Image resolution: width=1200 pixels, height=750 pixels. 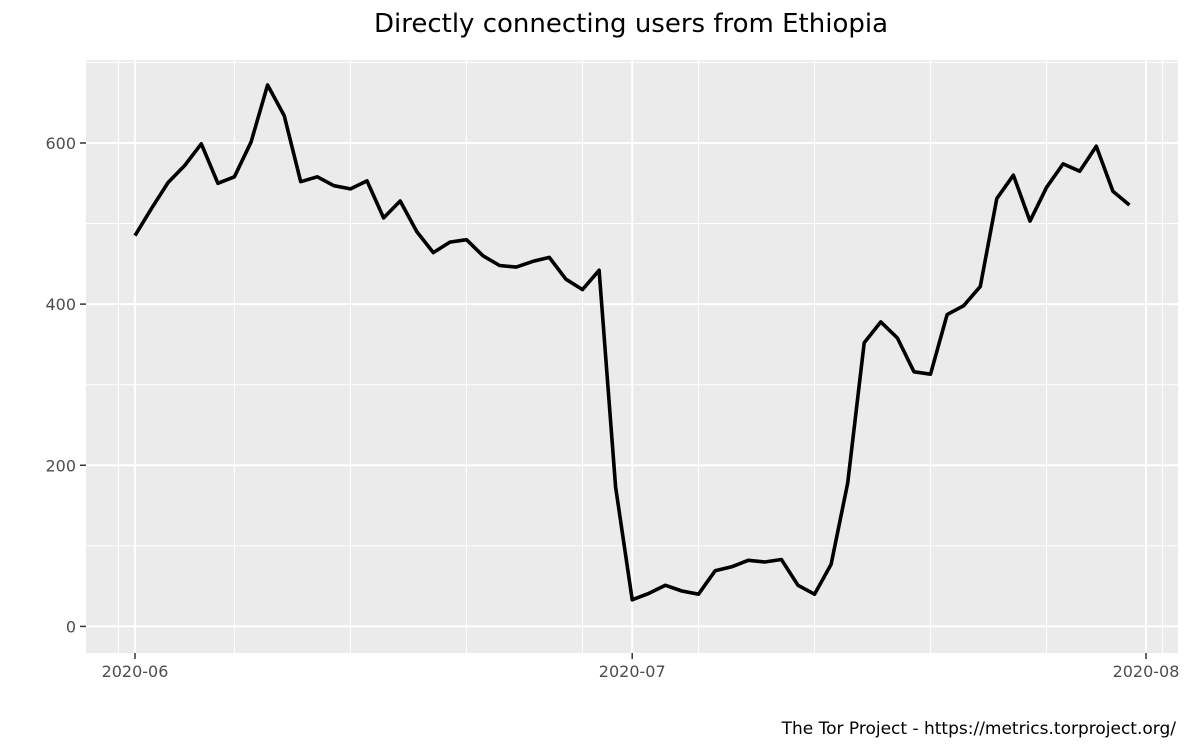 I want to click on y-tick-label: 200, so click(x=60, y=465).